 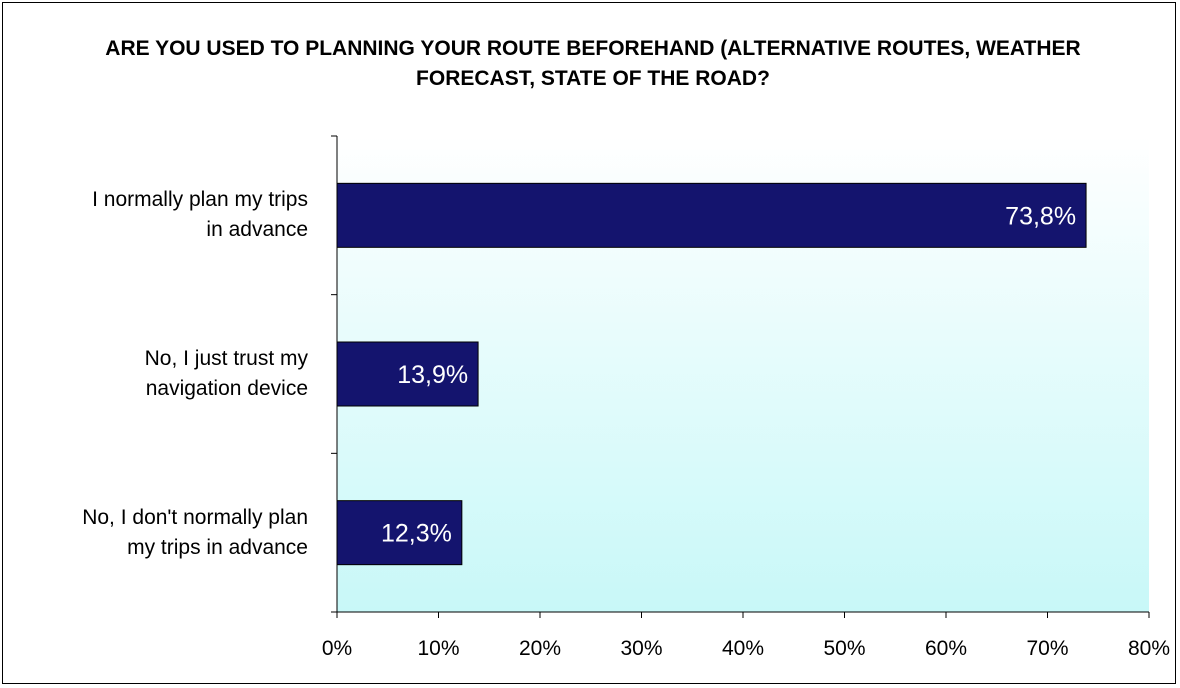 What do you see at coordinates (226, 388) in the screenshot?
I see `category-label-line: navigation device` at bounding box center [226, 388].